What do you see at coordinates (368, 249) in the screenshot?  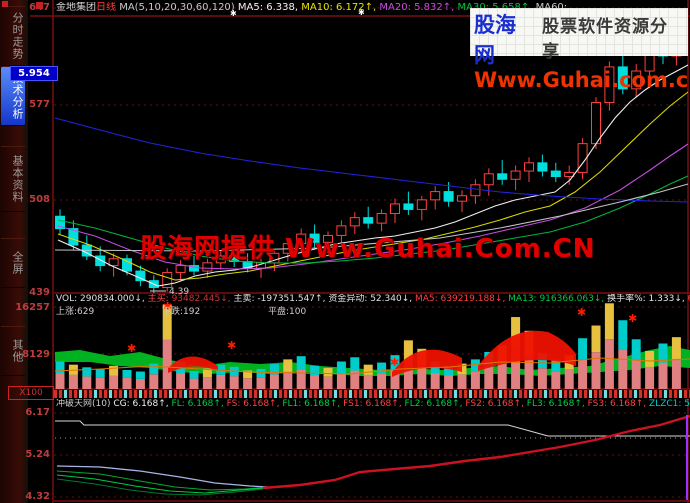 I see `watermark-text: 股海网提供 Www.Guhai.Com.CN` at bounding box center [368, 249].